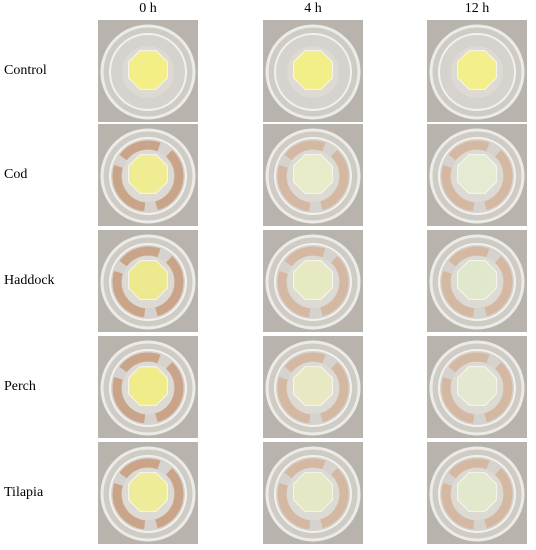 The width and height of the screenshot is (536, 550). Describe the element at coordinates (477, 8) in the screenshot. I see `column-header: 12 h` at that location.